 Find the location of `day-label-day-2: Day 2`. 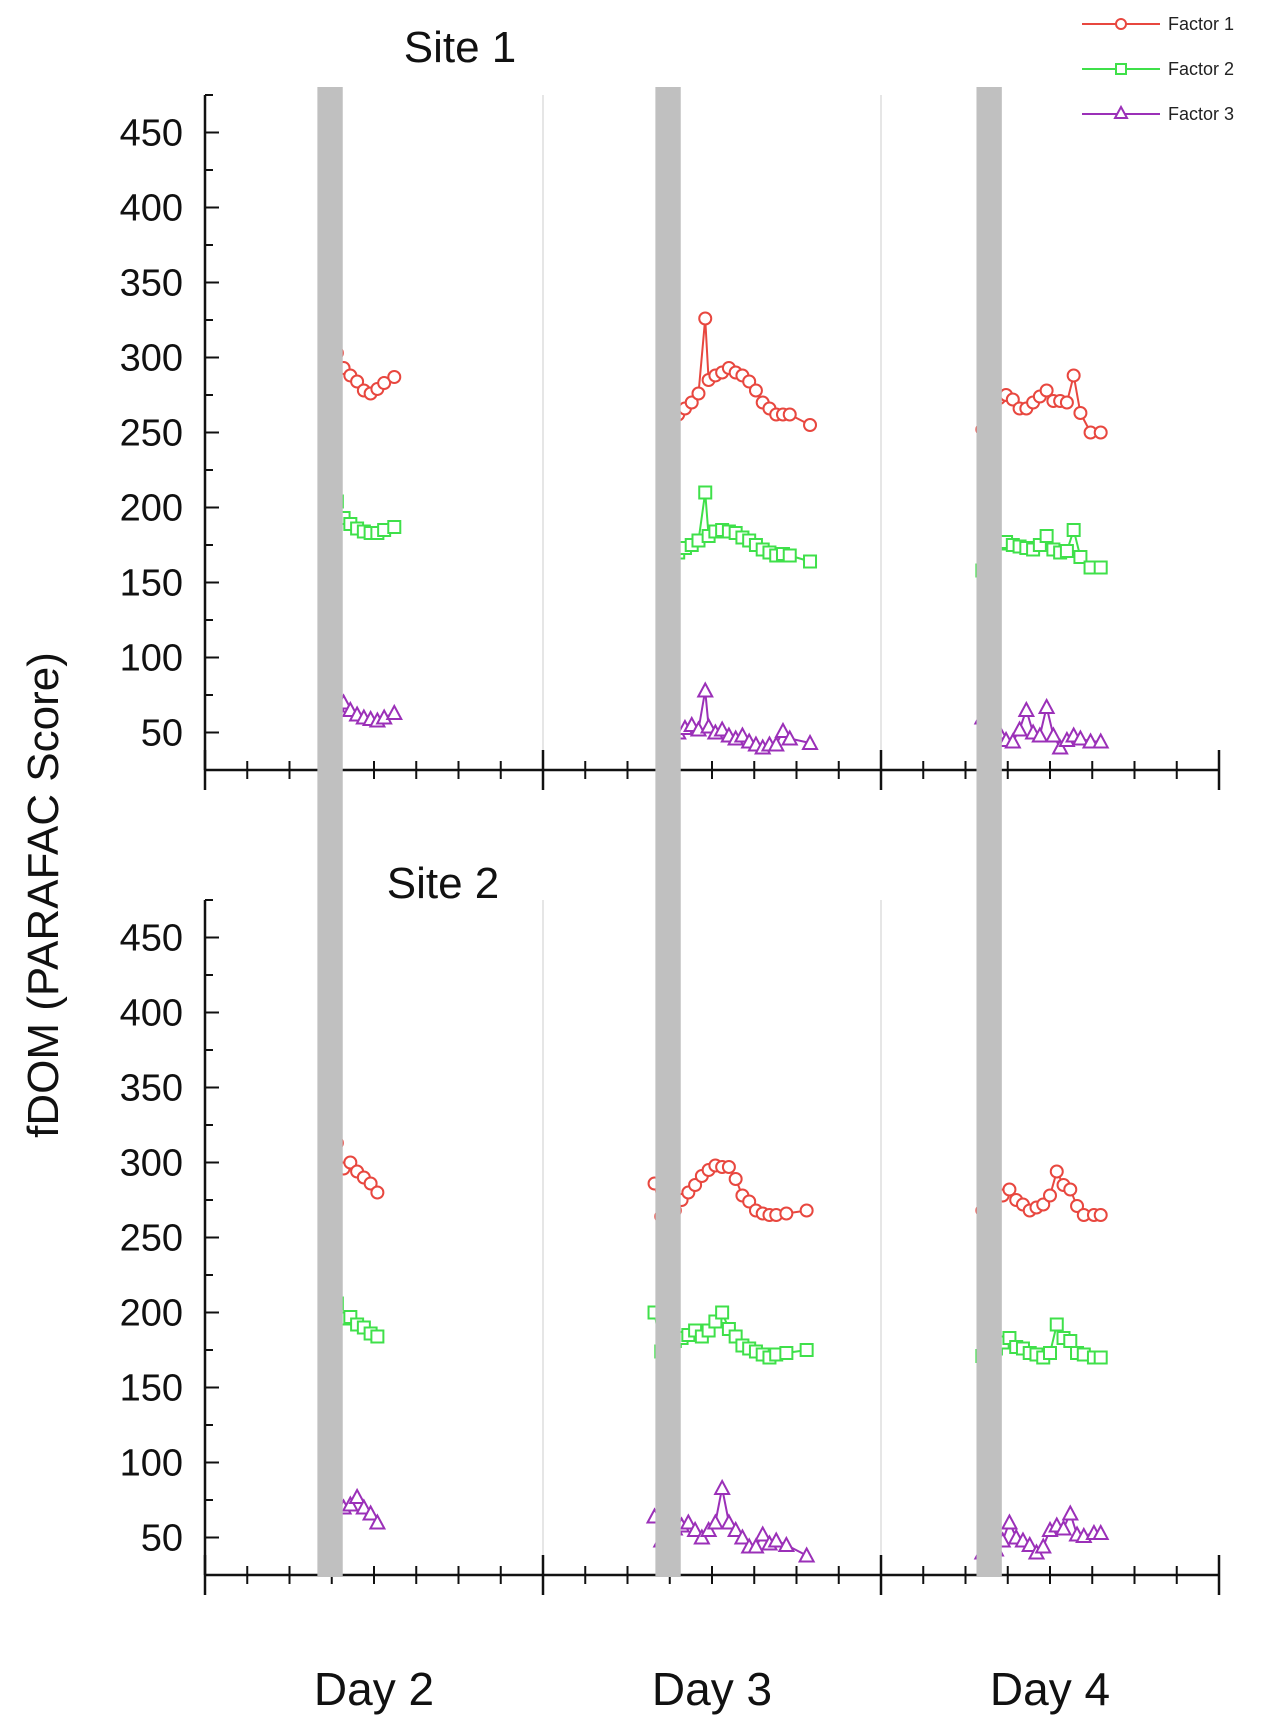

day-label-day-2: Day 2 is located at coordinates (374, 1689).